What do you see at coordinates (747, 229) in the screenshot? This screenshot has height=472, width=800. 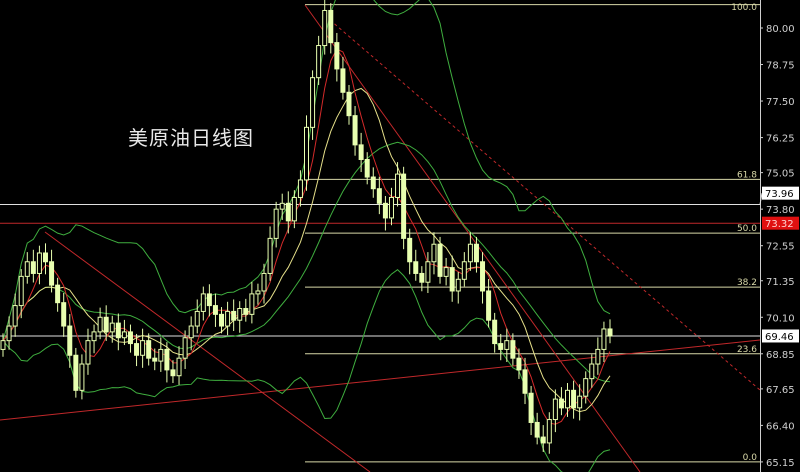 I see `fib-label: 50.0` at bounding box center [747, 229].